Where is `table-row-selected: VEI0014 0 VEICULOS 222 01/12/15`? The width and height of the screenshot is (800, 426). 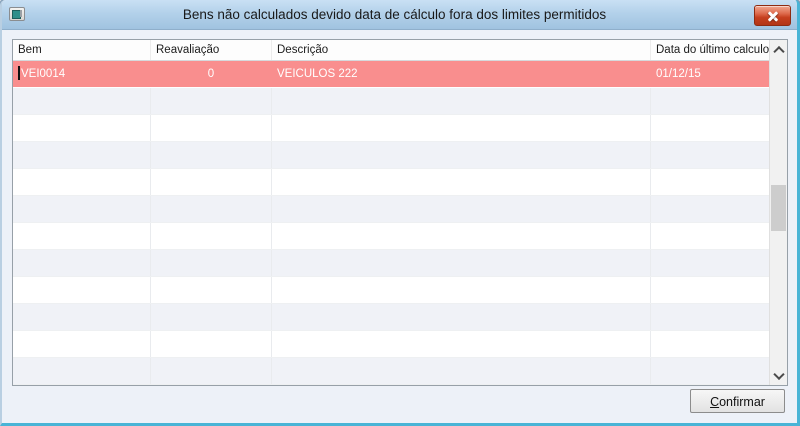 table-row-selected: VEI0014 0 VEICULOS 222 01/12/15 is located at coordinates (391, 74).